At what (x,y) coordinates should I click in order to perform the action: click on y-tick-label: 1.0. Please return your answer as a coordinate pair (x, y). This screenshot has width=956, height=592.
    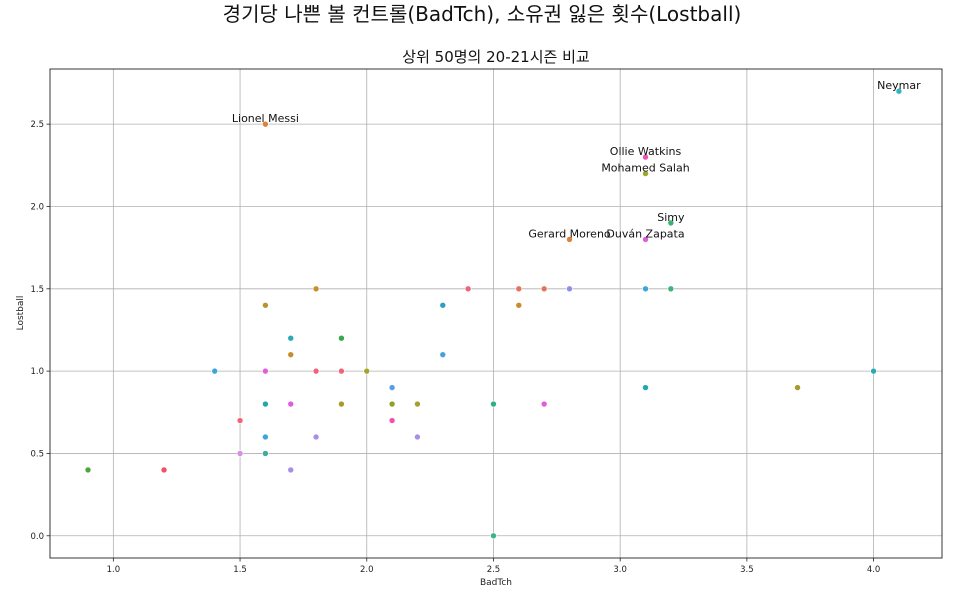
    Looking at the image, I should click on (37, 372).